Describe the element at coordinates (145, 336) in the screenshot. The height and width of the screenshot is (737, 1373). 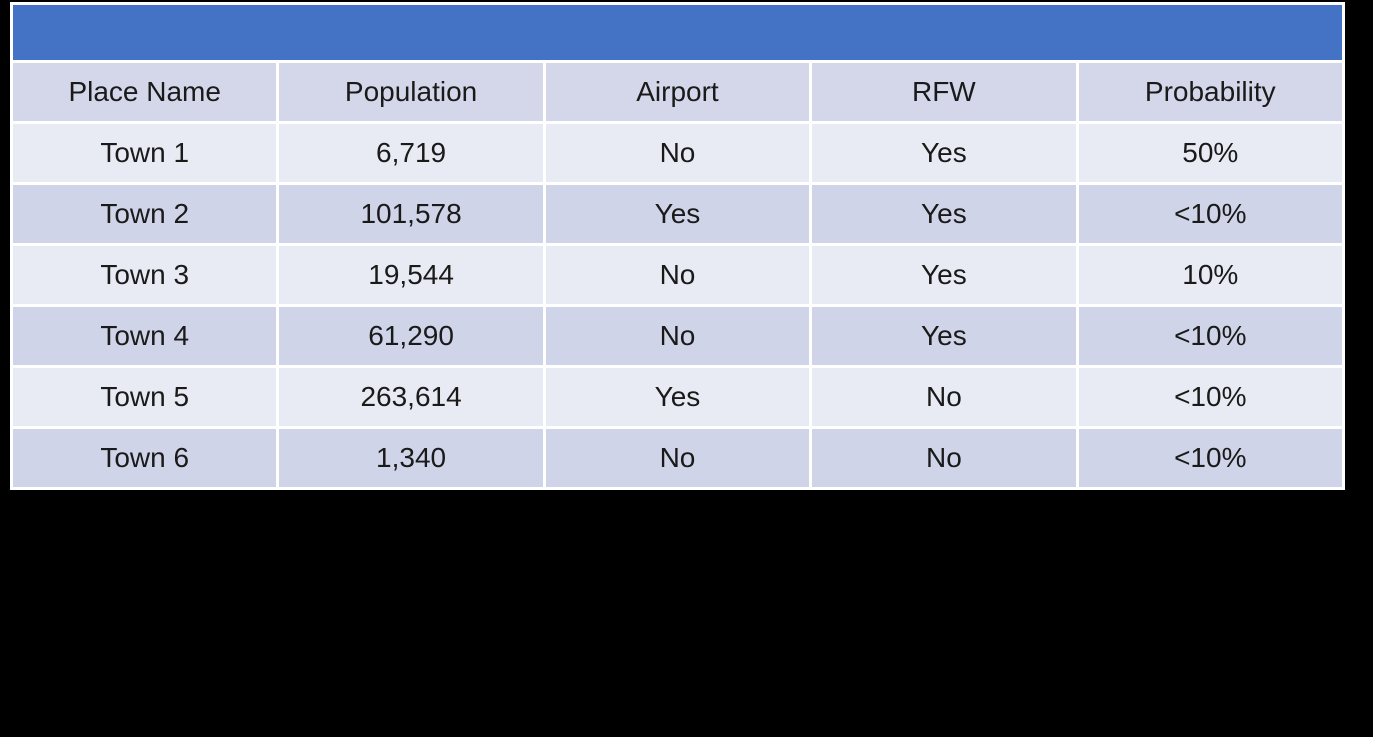
I see `cell-place-name: Town 4` at that location.